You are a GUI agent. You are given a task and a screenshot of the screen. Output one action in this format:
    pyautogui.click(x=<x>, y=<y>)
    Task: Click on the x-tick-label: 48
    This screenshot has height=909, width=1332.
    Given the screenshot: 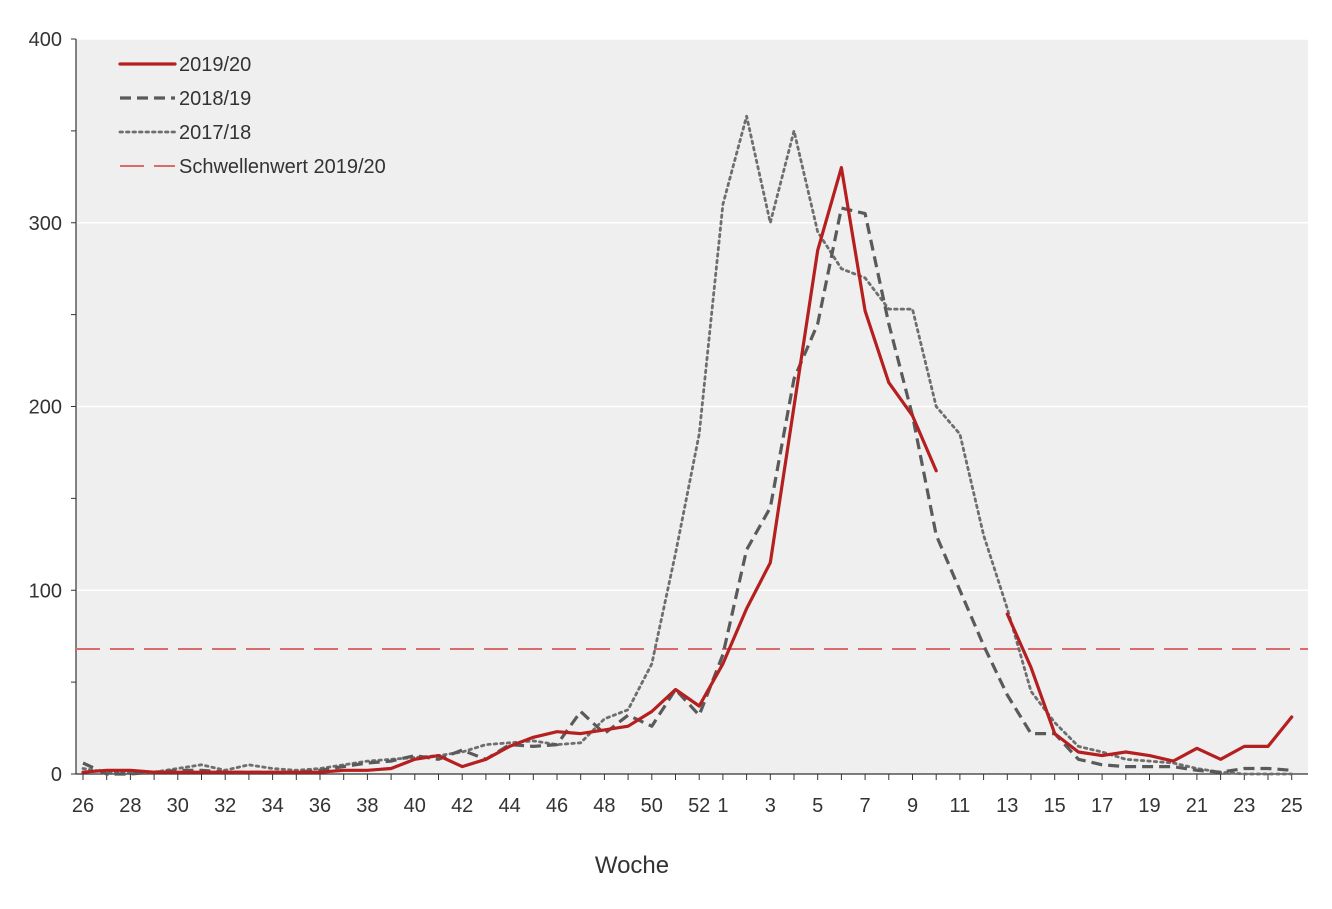 What is the action you would take?
    pyautogui.click(x=604, y=806)
    